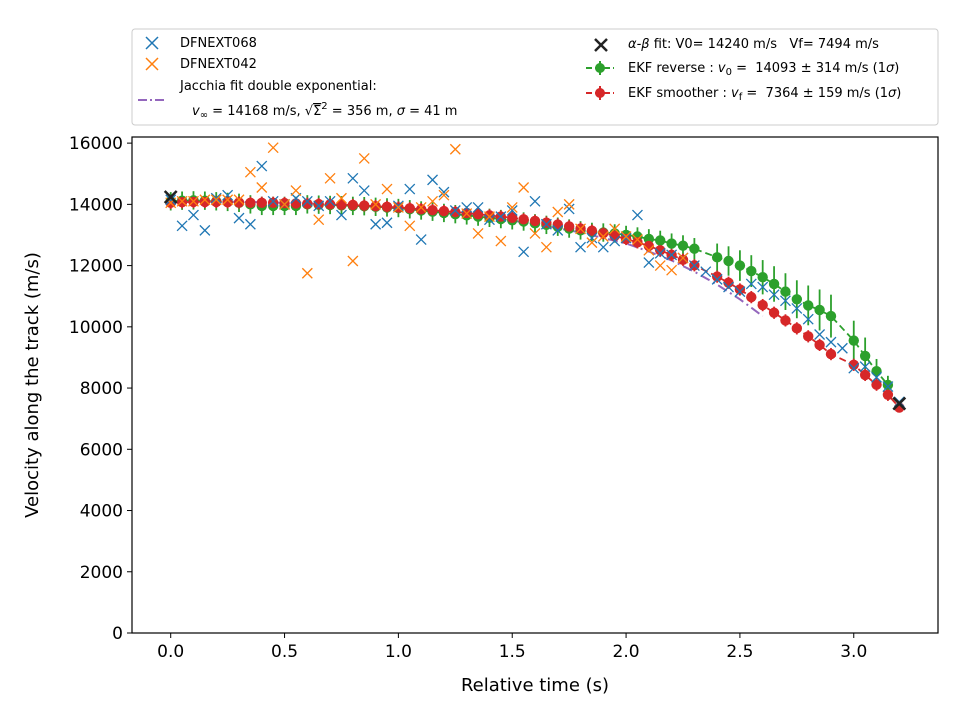 The width and height of the screenshot is (960, 720). Describe the element at coordinates (898, 93) in the screenshot. I see `legend-ekf-smoother-close: )` at that location.